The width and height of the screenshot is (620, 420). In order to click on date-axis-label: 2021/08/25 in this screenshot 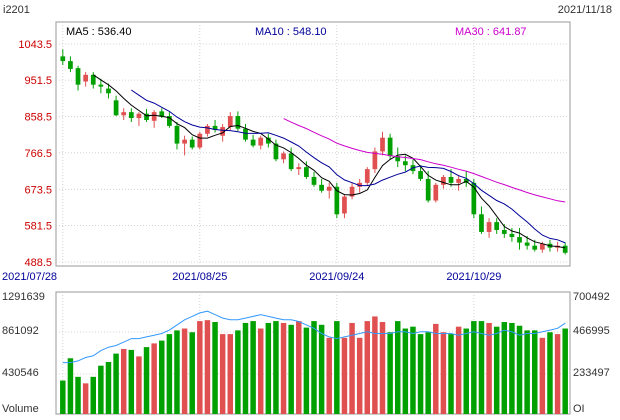, I will do `click(199, 277)`.